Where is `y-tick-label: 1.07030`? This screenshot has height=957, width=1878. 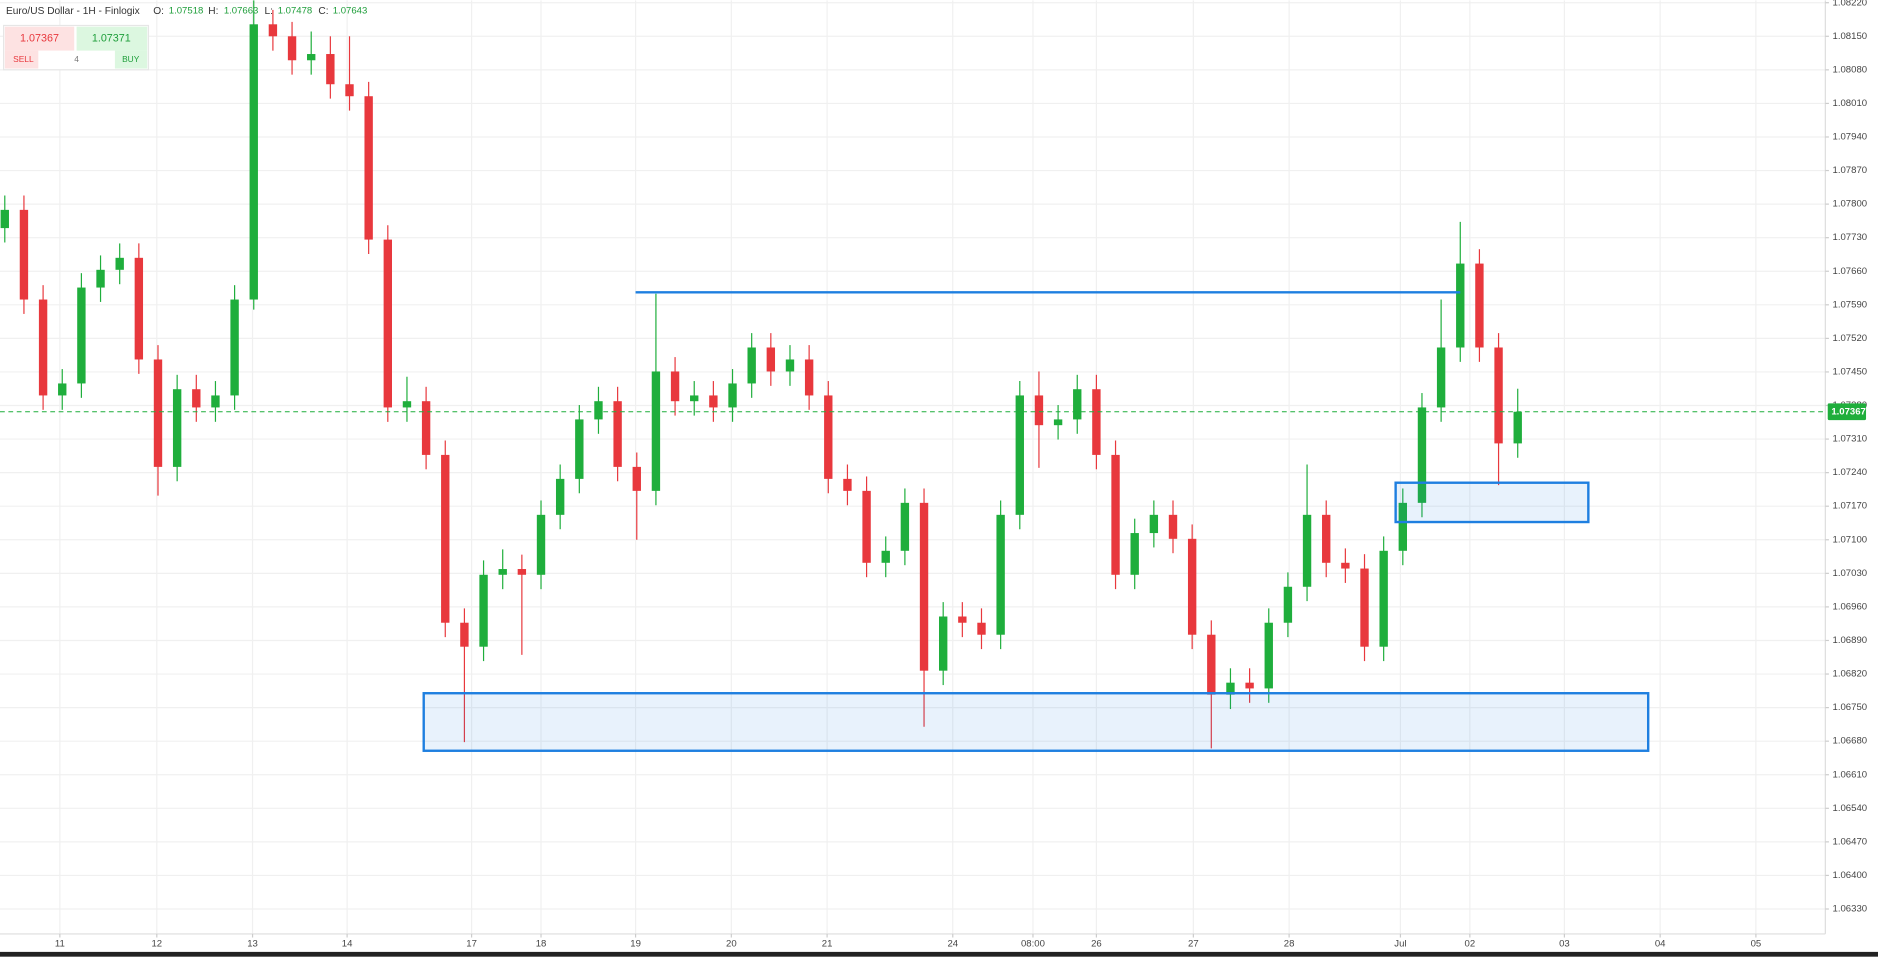 y-tick-label: 1.07030 is located at coordinates (1850, 573).